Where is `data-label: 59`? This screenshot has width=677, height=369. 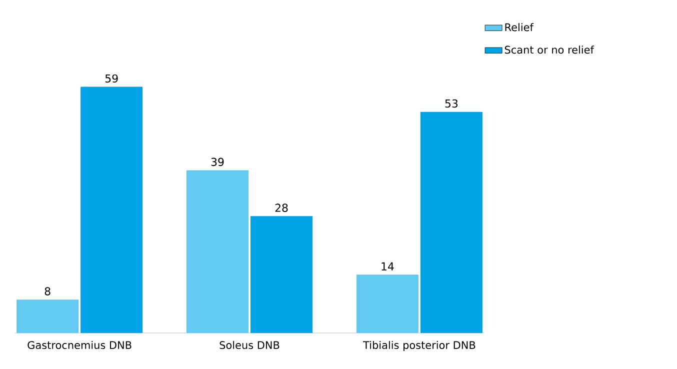 data-label: 59 is located at coordinates (111, 78).